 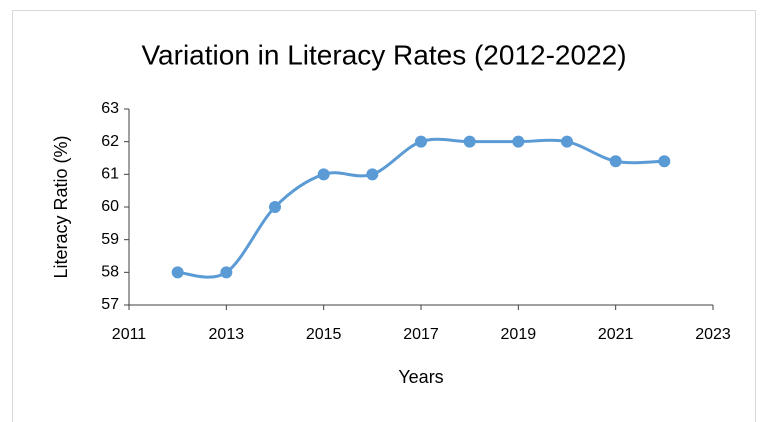 What do you see at coordinates (421, 334) in the screenshot?
I see `x-tick-label: 2017` at bounding box center [421, 334].